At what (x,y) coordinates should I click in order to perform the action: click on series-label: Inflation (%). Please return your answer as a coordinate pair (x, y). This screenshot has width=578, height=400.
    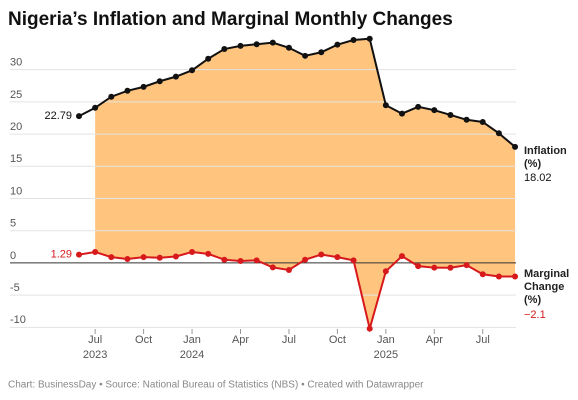
    Looking at the image, I should click on (545, 157).